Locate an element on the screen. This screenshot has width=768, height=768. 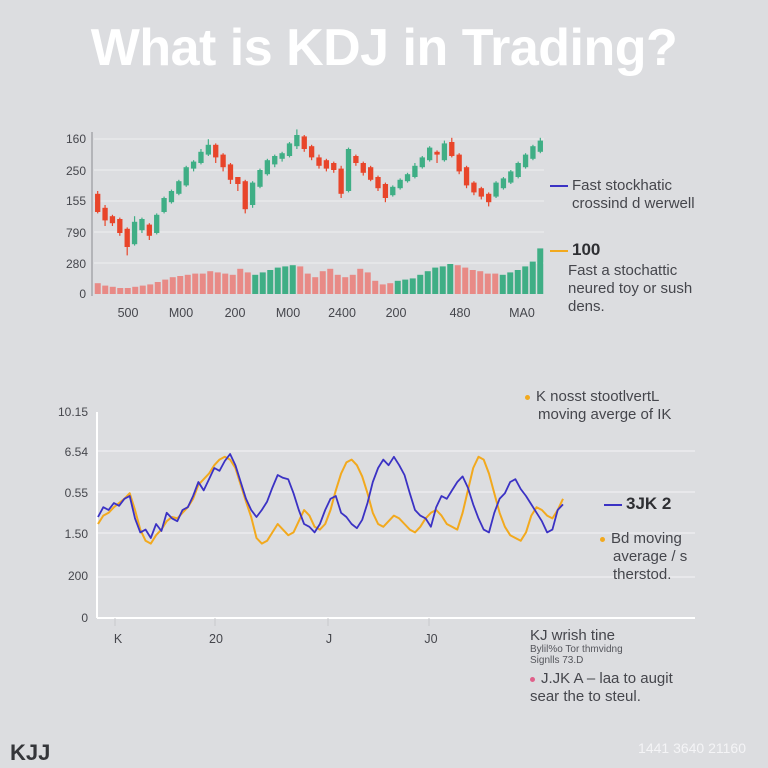
legend-text: moving averge of IK is located at coordinates (605, 414).